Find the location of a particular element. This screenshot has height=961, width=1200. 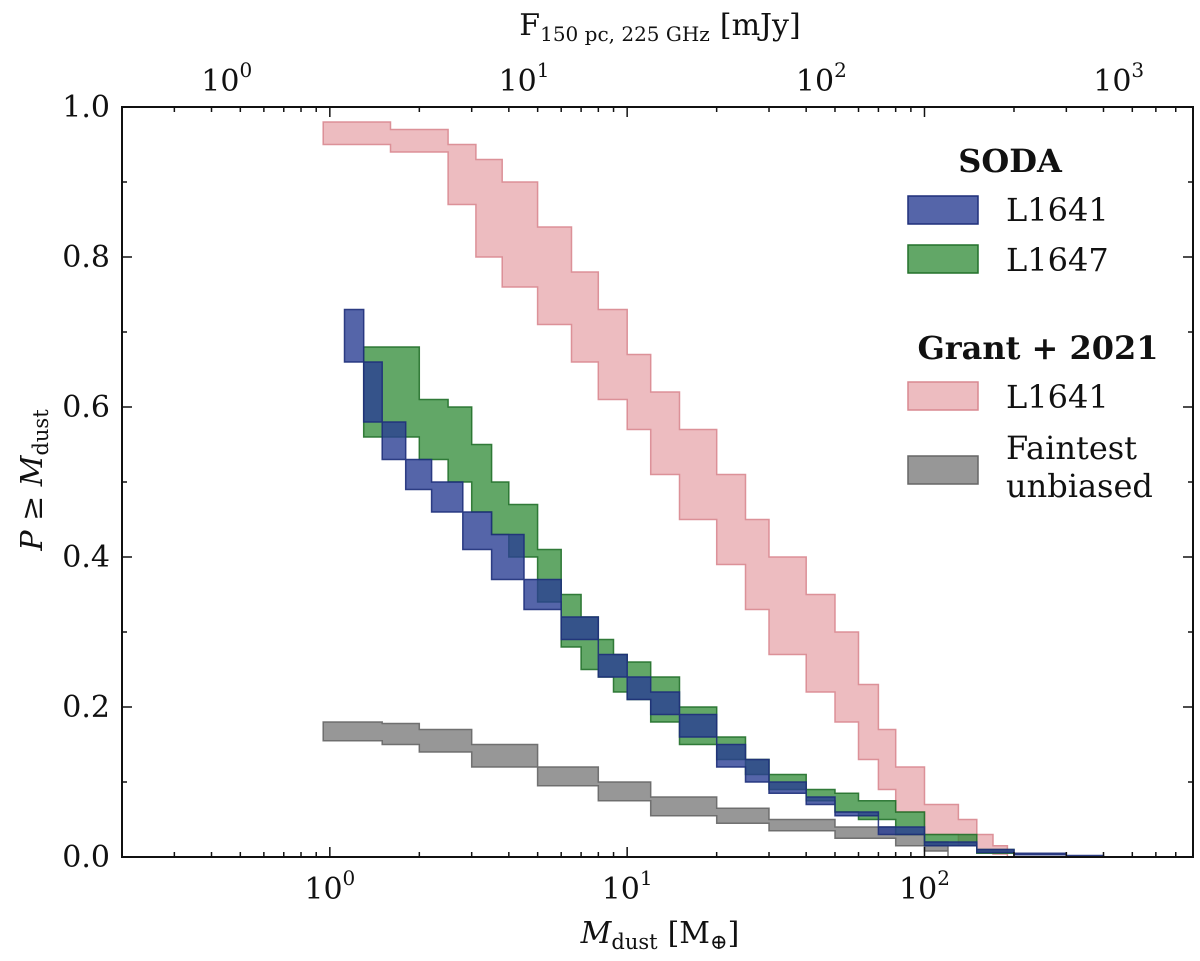

y-tick-label: 1.0 is located at coordinates (86, 107).